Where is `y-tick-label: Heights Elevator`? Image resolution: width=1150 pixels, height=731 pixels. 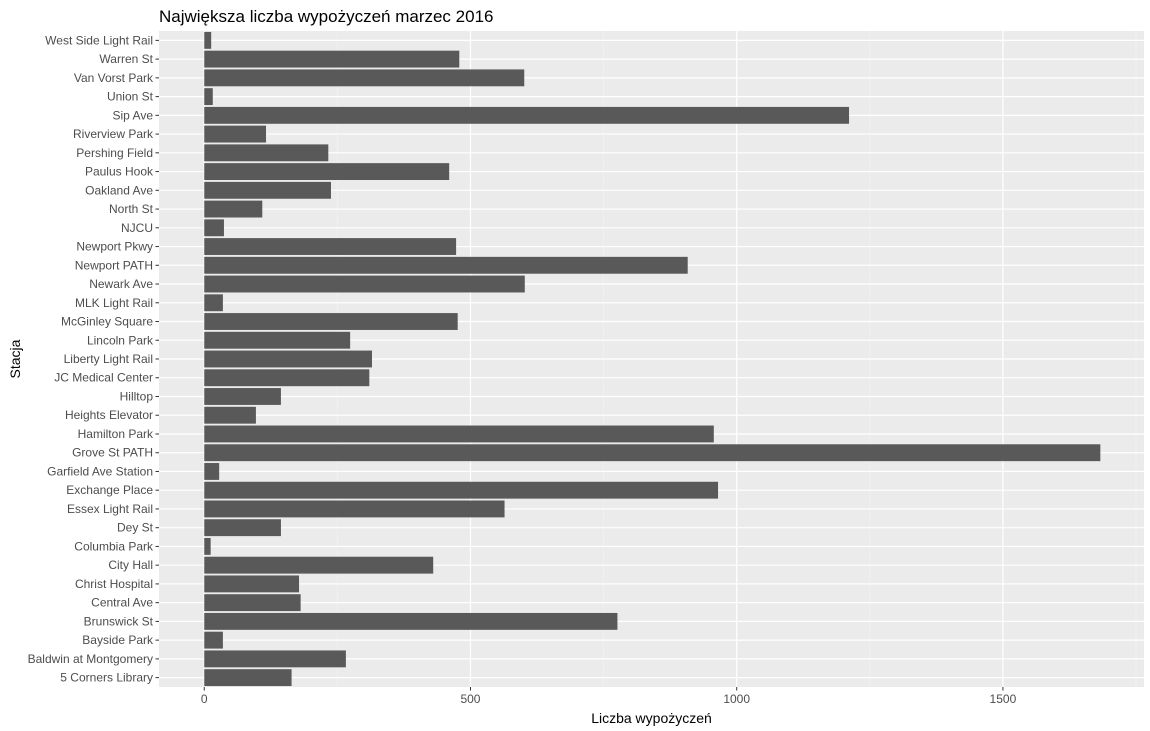
y-tick-label: Heights Elevator is located at coordinates (109, 415).